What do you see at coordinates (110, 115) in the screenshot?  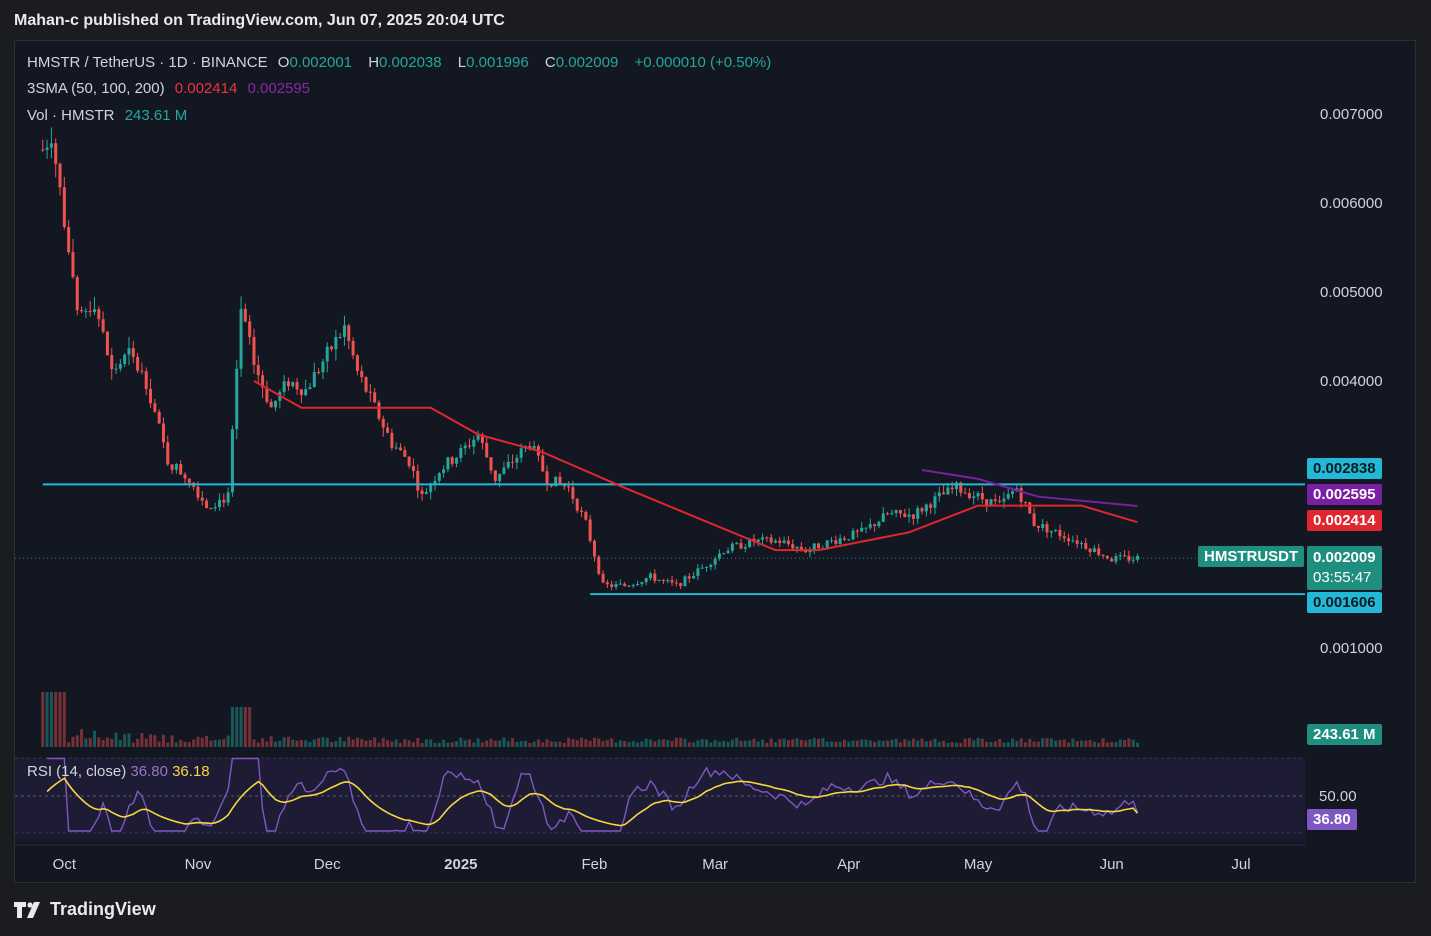 I see `volume-legend: Vol · HMSTR 243.61 M` at bounding box center [110, 115].